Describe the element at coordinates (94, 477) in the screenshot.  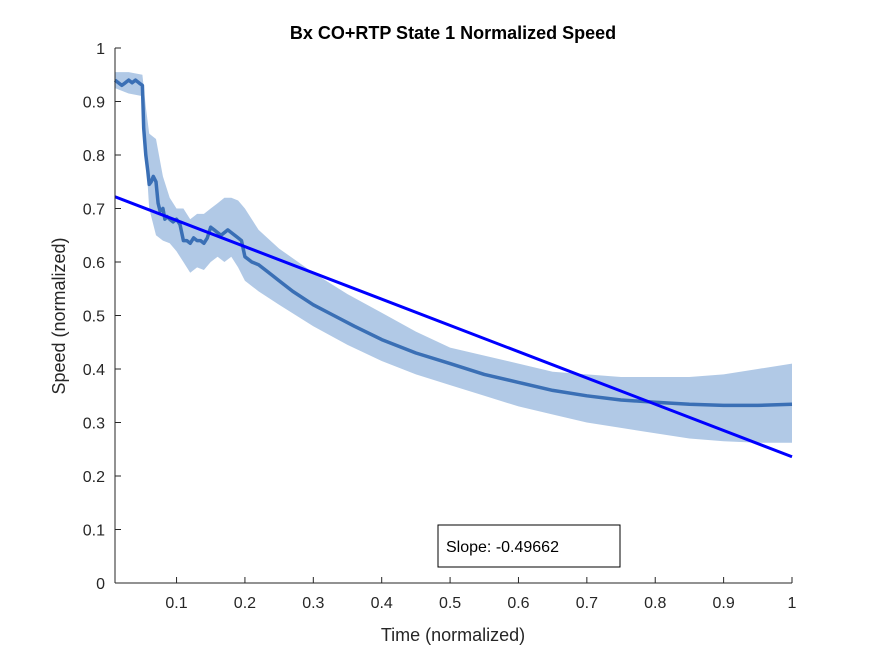
I see `y-tick-label: 0.2` at that location.